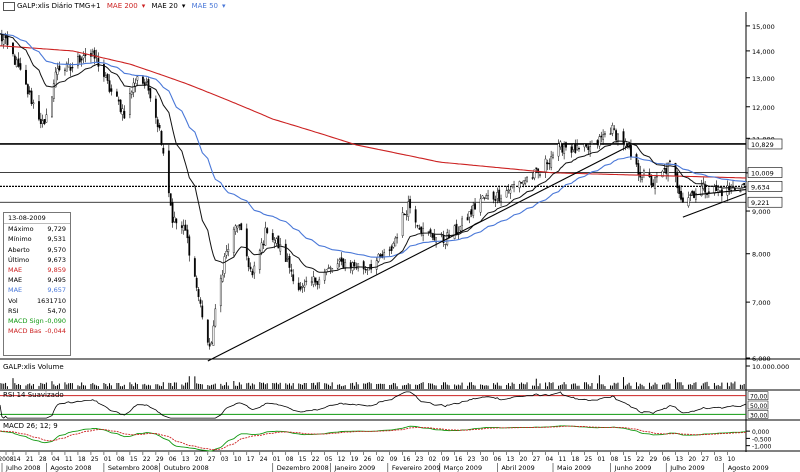 Image resolution: width=800 pixels, height=472 pixels. Describe the element at coordinates (574, 468) in the screenshot. I see `month-label: Maio 2009` at that location.